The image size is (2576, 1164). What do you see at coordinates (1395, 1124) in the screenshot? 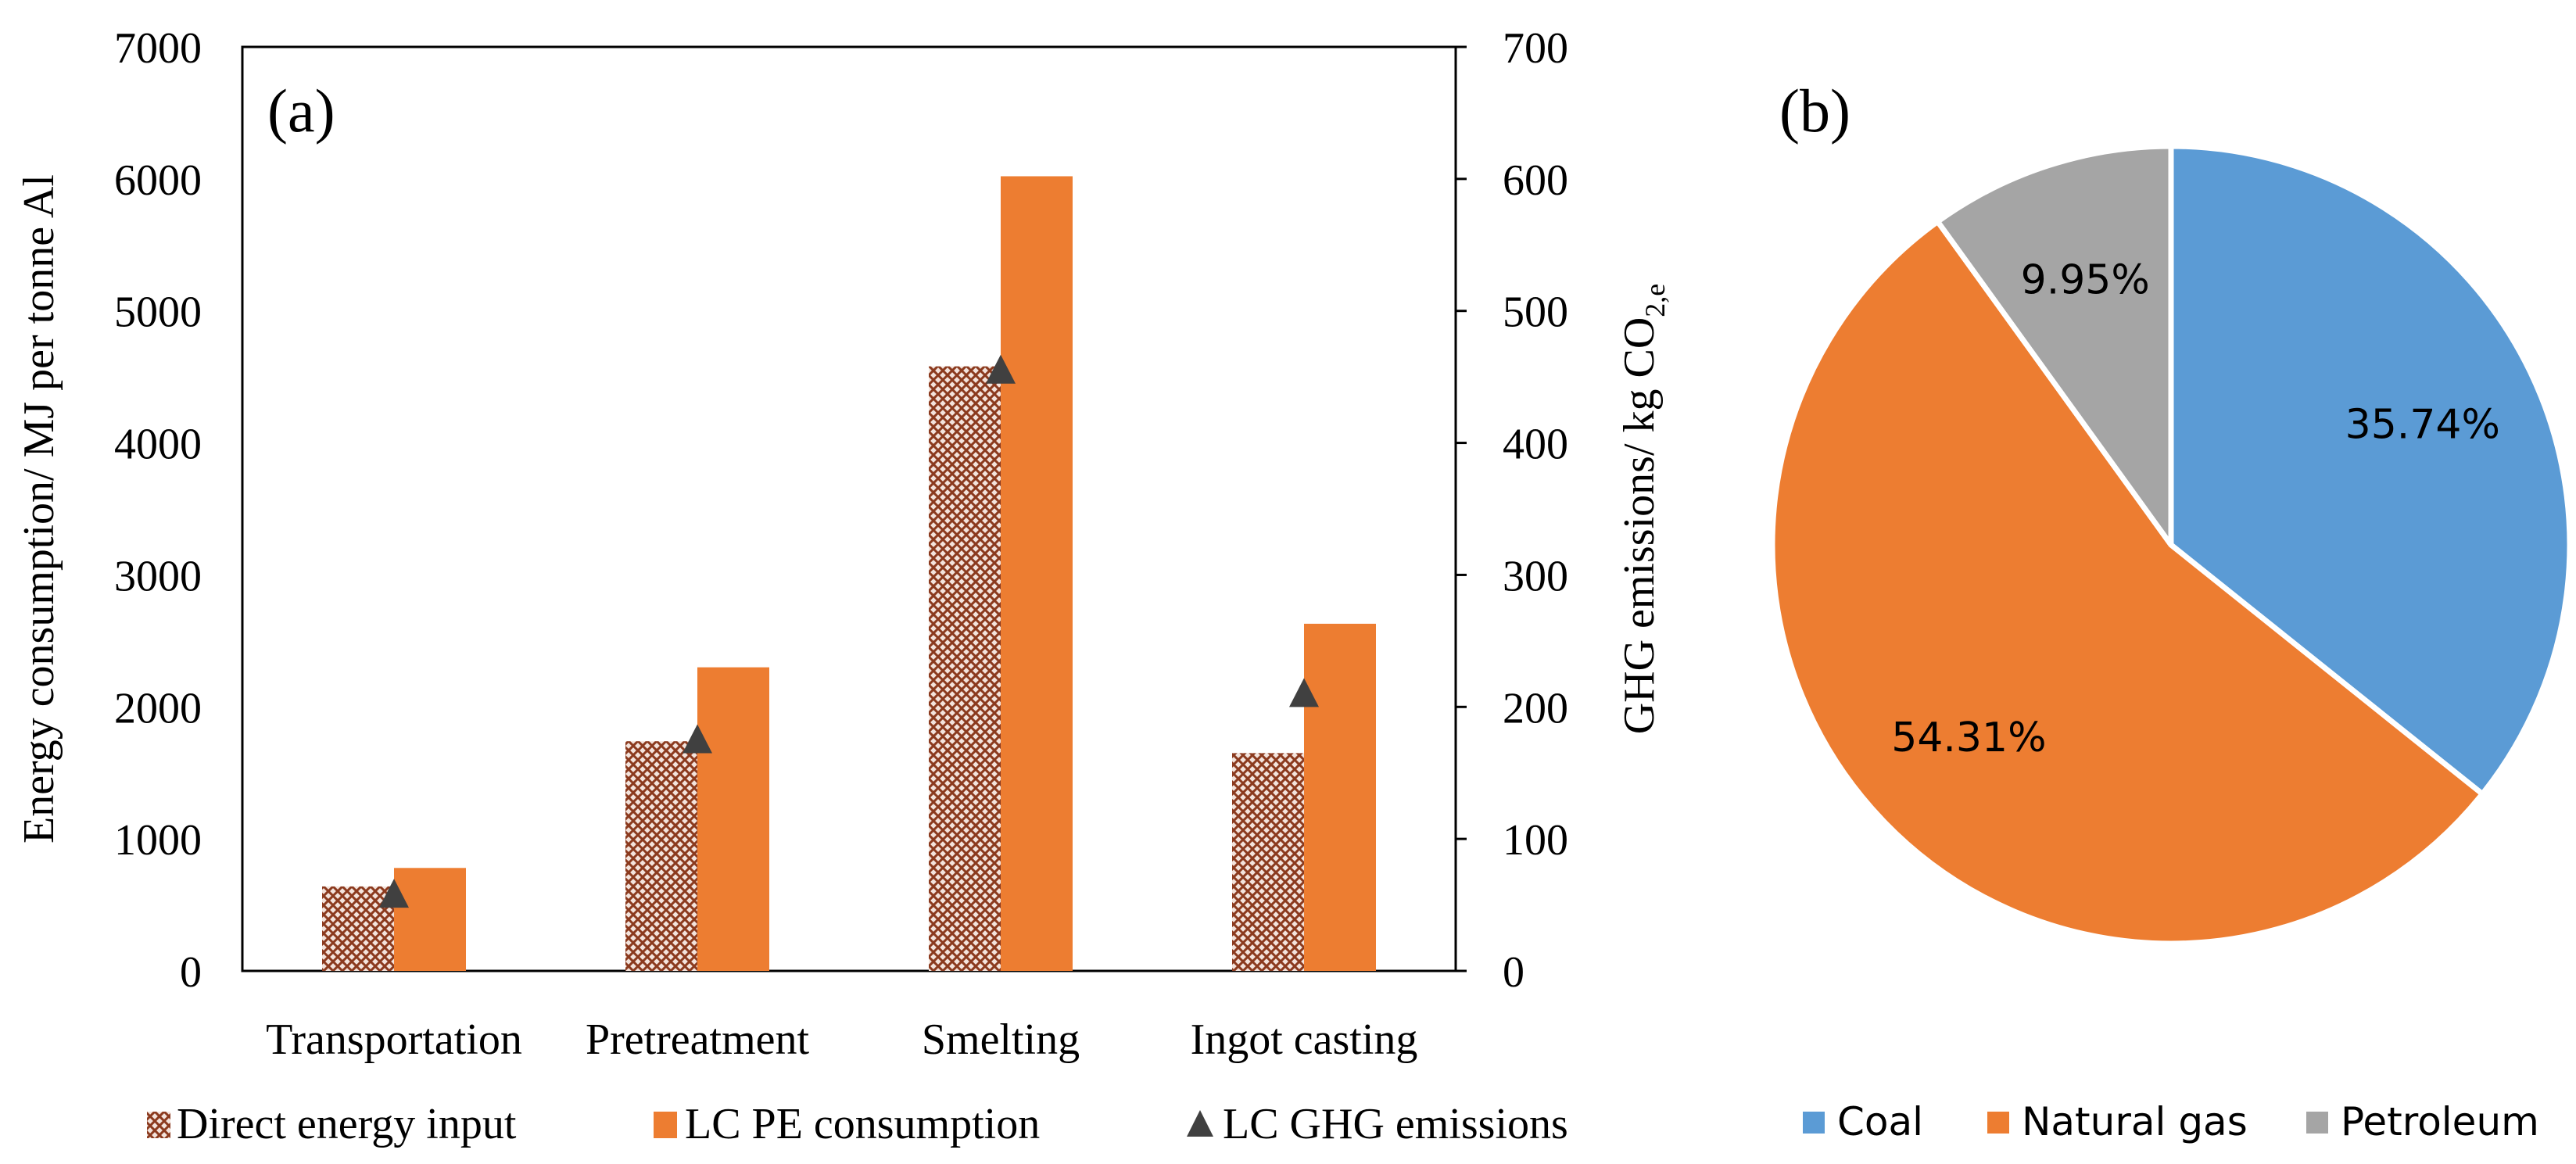
I see `legend-label-ghg: LC GHG emissions` at bounding box center [1395, 1124].